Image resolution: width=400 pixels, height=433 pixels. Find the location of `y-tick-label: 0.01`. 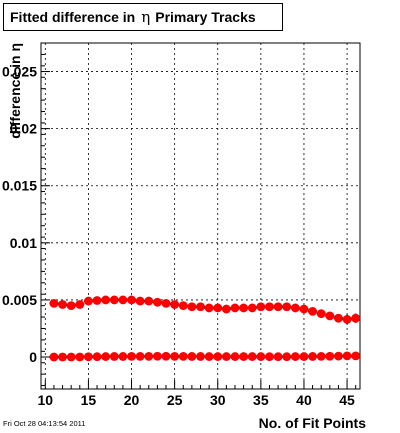

y-tick-label: 0.01 is located at coordinates (23, 243).